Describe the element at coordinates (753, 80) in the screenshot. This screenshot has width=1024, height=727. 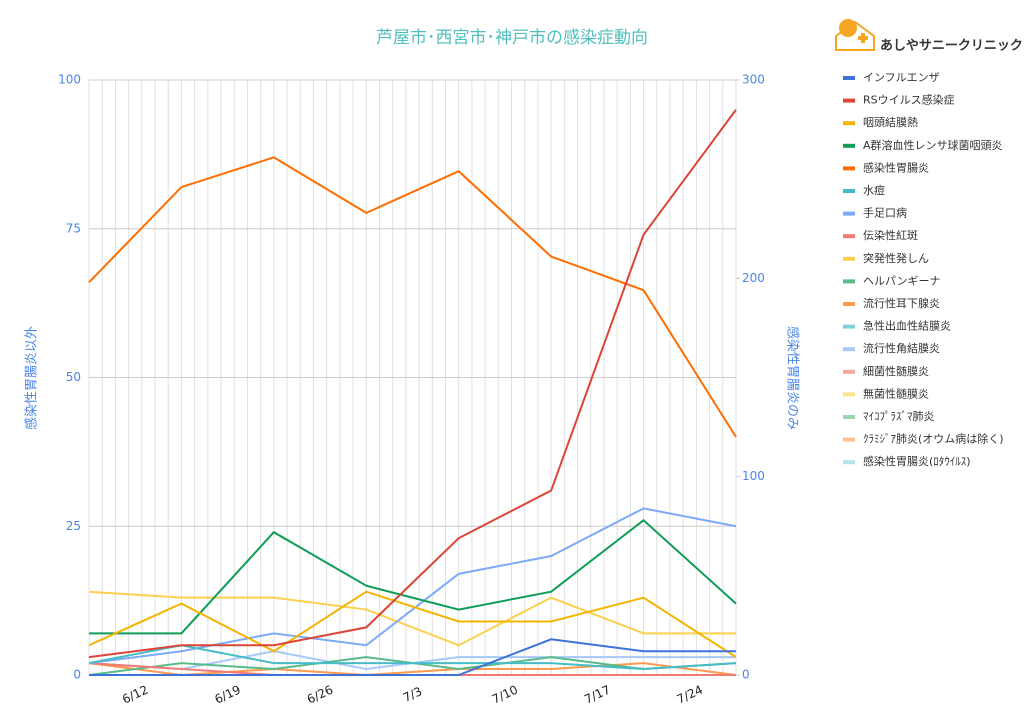
I see `y2-tick-label: 300` at that location.